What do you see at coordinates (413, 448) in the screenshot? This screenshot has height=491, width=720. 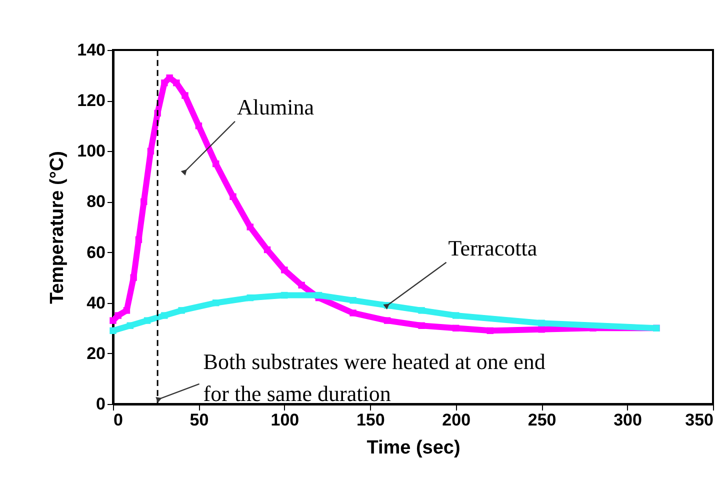 I see `x-axis-title: Time (sec)` at bounding box center [413, 448].